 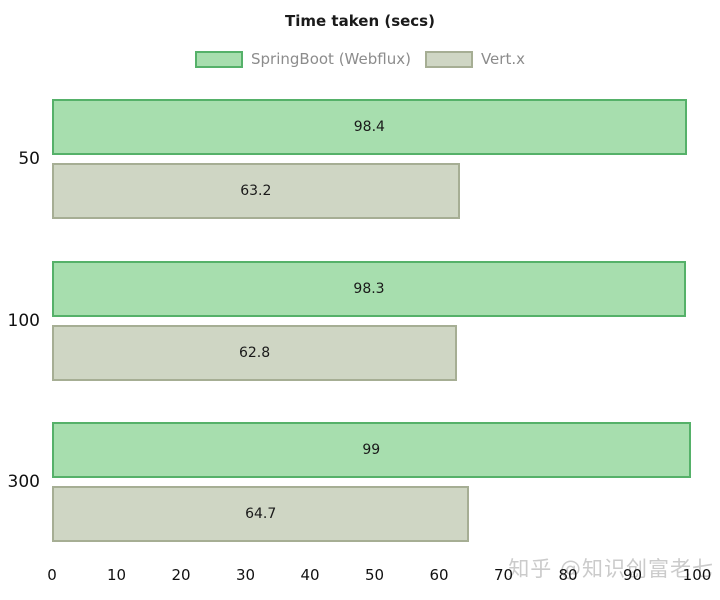 I want to click on legend-label-springboot: SpringBoot (Webflux), so click(x=331, y=59).